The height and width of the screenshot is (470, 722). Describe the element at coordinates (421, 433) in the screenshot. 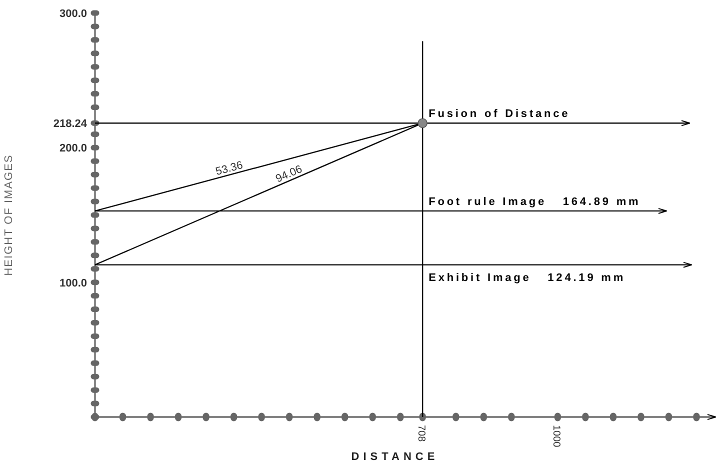

I see `x-tick-label: 708` at that location.